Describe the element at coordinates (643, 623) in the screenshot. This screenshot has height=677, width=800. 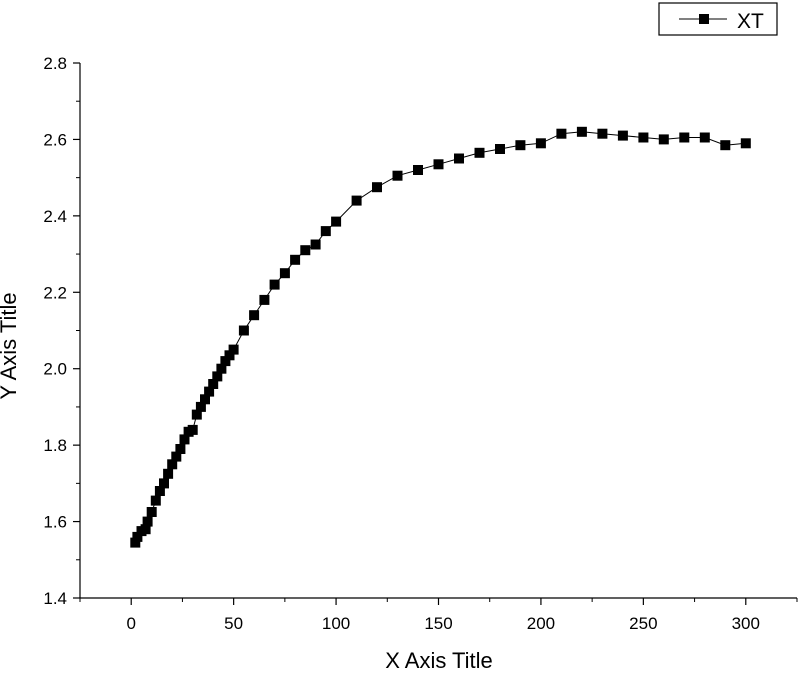
I see `x-tick-label: 250` at that location.